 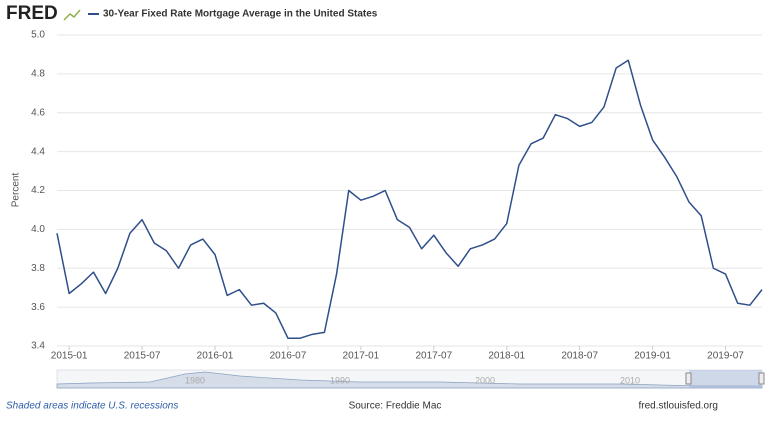 What do you see at coordinates (72, 15) in the screenshot?
I see `logo-icon` at bounding box center [72, 15].